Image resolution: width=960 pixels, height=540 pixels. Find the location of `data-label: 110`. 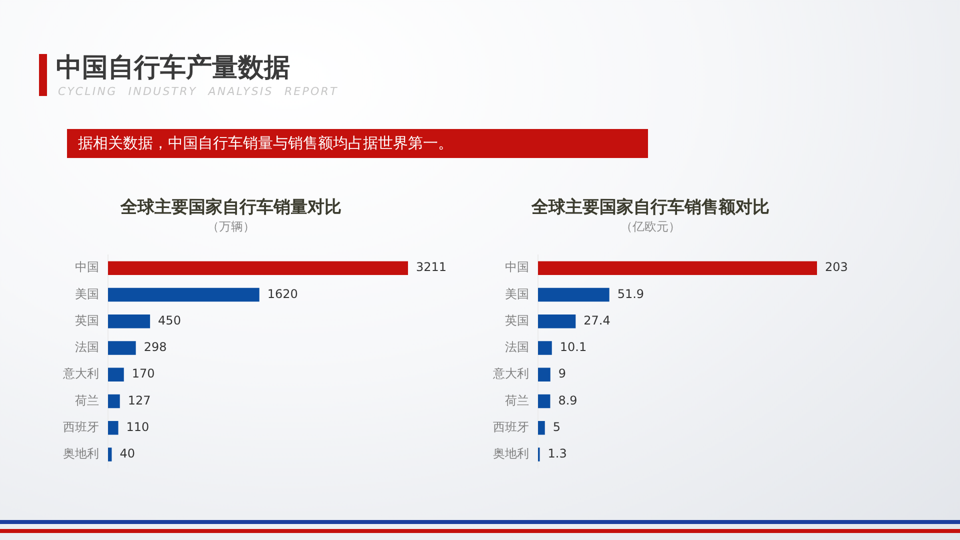

data-label: 110 is located at coordinates (138, 427).